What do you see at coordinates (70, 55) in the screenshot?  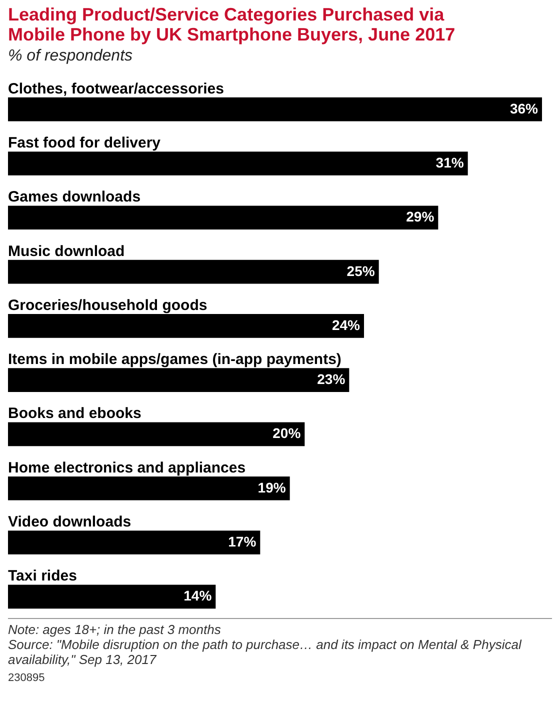 I see `chart-subtitle: % of respondents` at bounding box center [70, 55].